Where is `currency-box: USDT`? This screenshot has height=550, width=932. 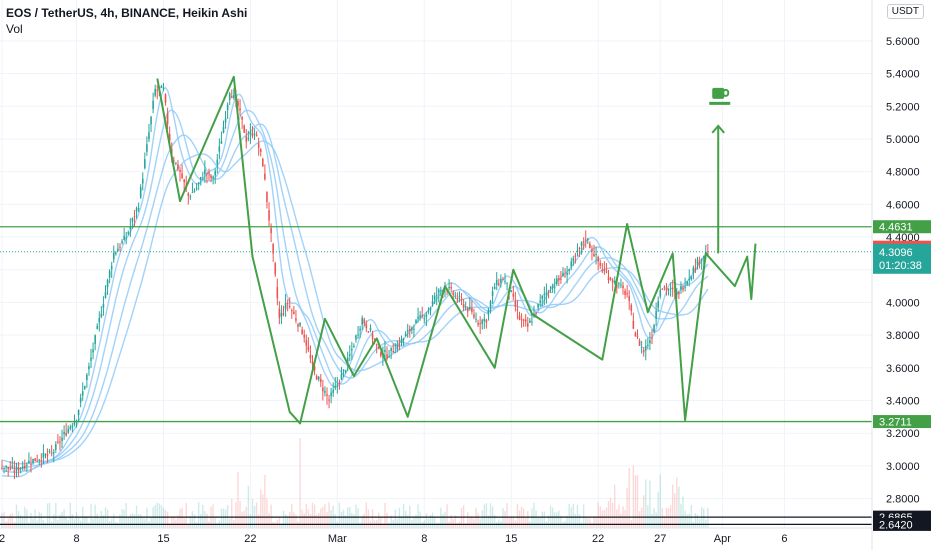
currency-box: USDT is located at coordinates (905, 11).